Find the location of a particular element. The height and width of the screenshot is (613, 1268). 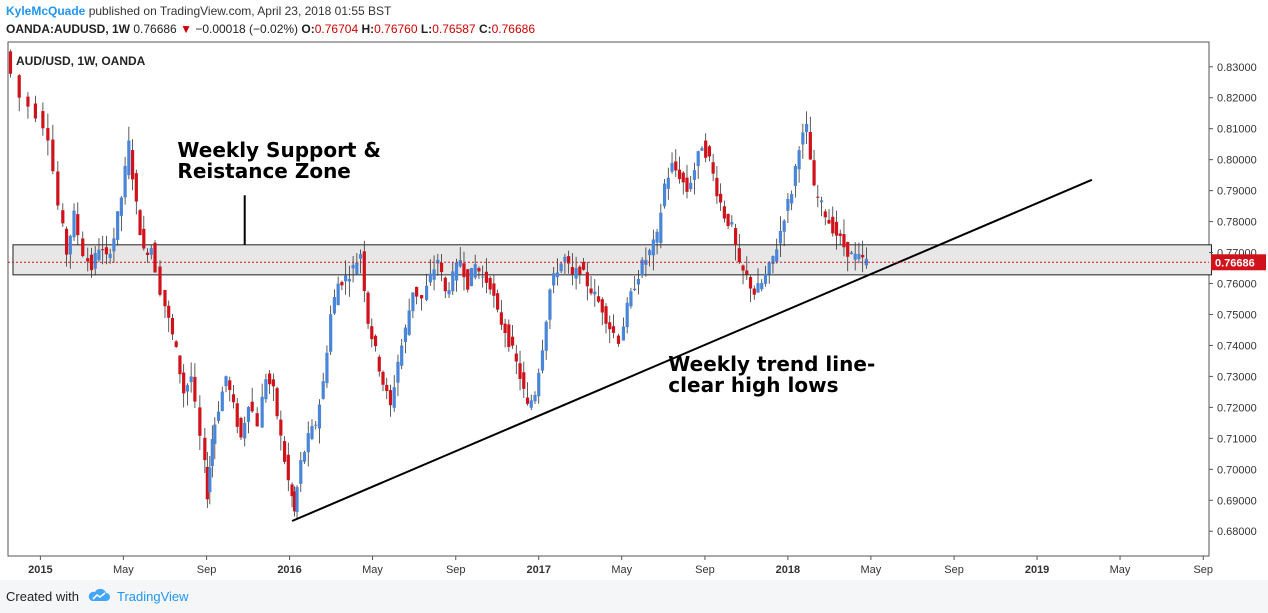

y-tick-label: 0.79000 is located at coordinates (1237, 192).